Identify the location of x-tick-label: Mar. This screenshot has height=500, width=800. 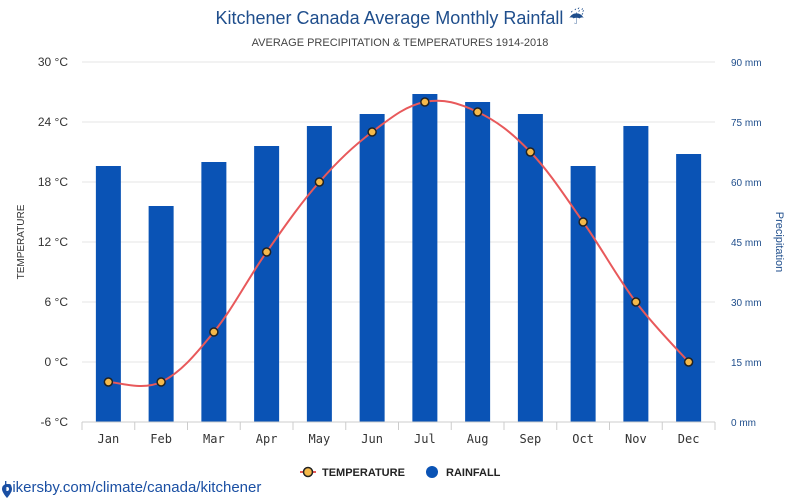
(214, 439).